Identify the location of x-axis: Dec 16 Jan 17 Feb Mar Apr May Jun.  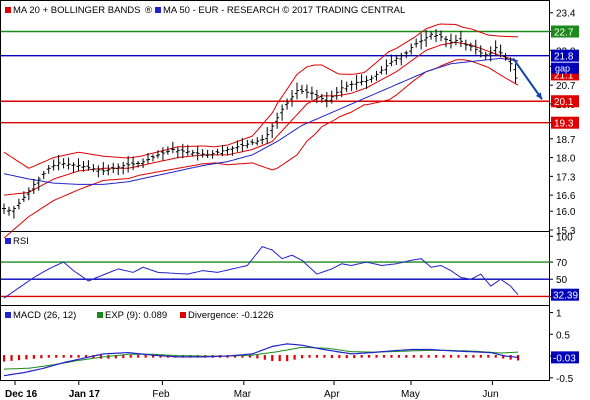
(252, 390).